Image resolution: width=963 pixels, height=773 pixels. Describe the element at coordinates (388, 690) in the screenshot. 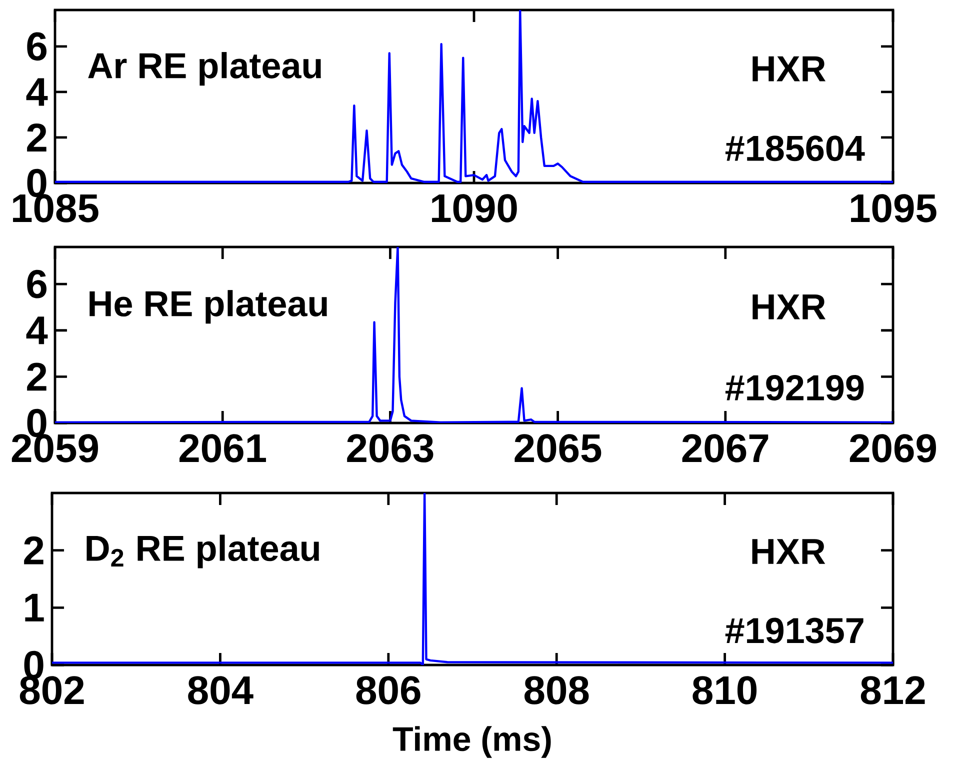

I see `x-tick-label: 806` at that location.